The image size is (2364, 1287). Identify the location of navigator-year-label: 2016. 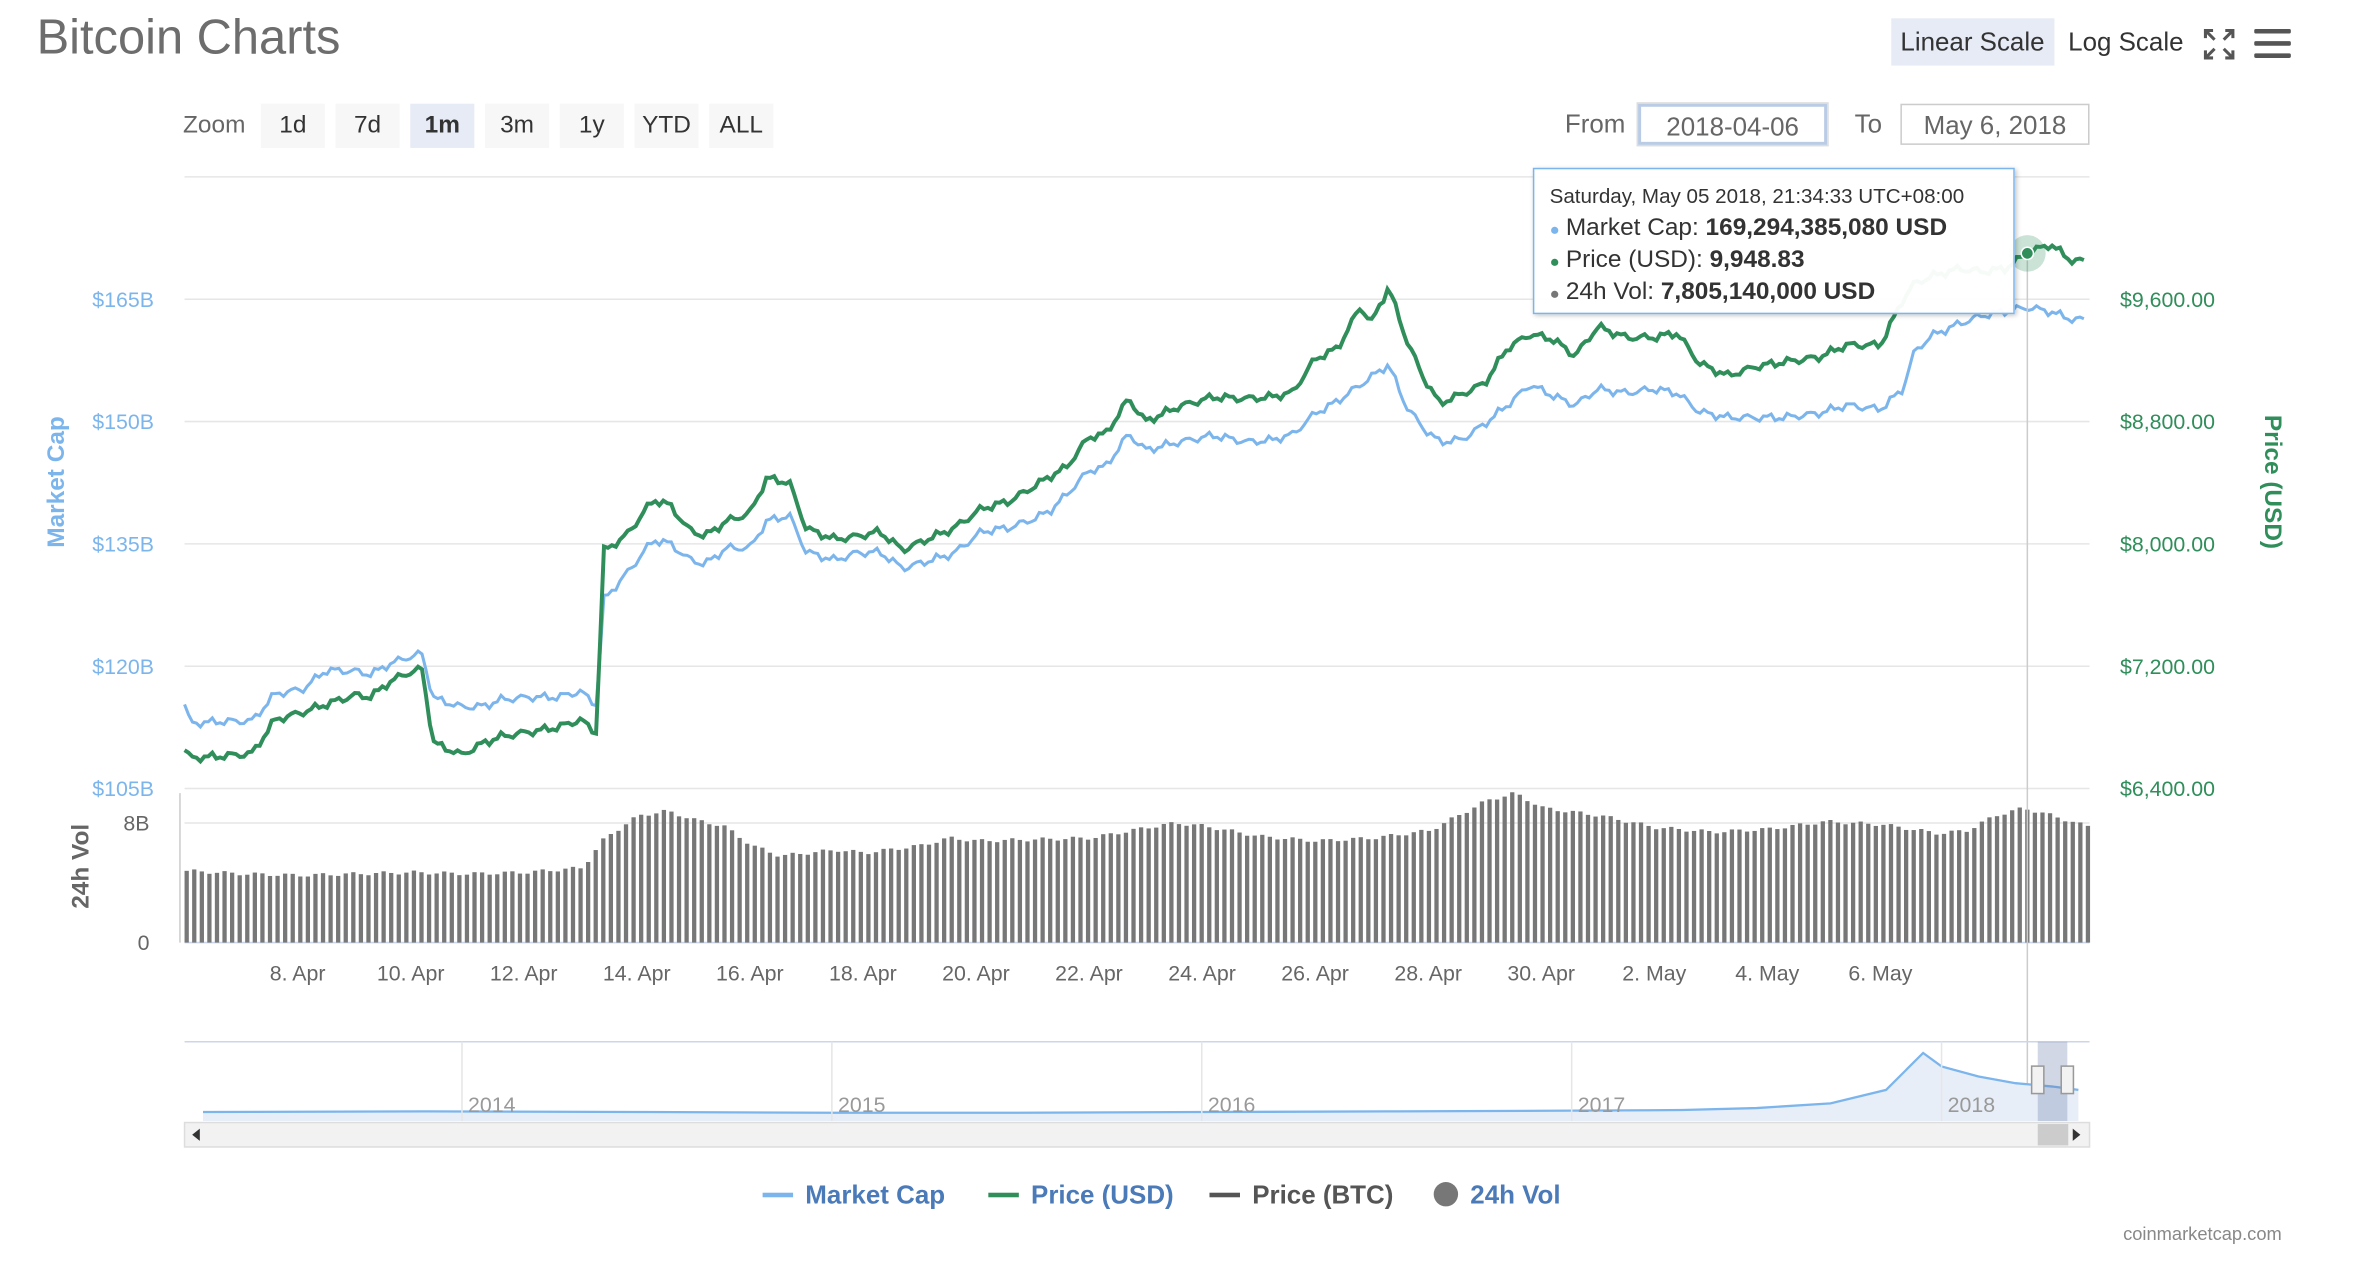
(1231, 1105).